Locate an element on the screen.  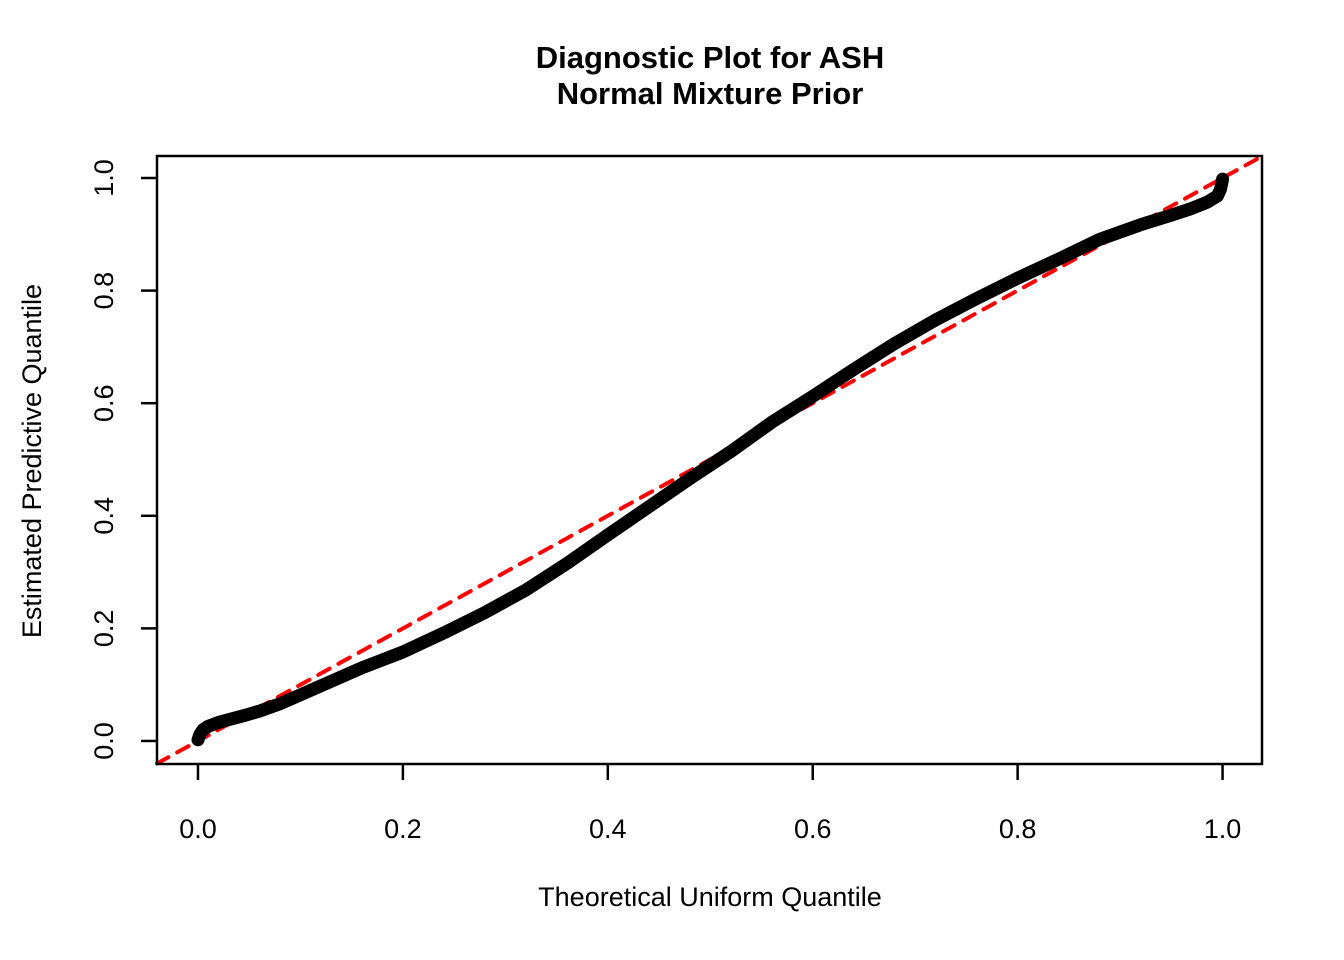
chart-title-line-1: Diagnostic Plot for ASH is located at coordinates (710, 57).